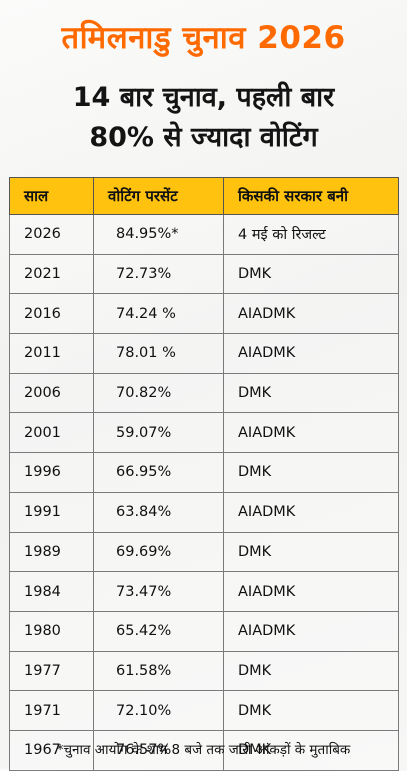 This screenshot has width=407, height=771. What do you see at coordinates (51, 234) in the screenshot?
I see `year-cell: 2026` at bounding box center [51, 234].